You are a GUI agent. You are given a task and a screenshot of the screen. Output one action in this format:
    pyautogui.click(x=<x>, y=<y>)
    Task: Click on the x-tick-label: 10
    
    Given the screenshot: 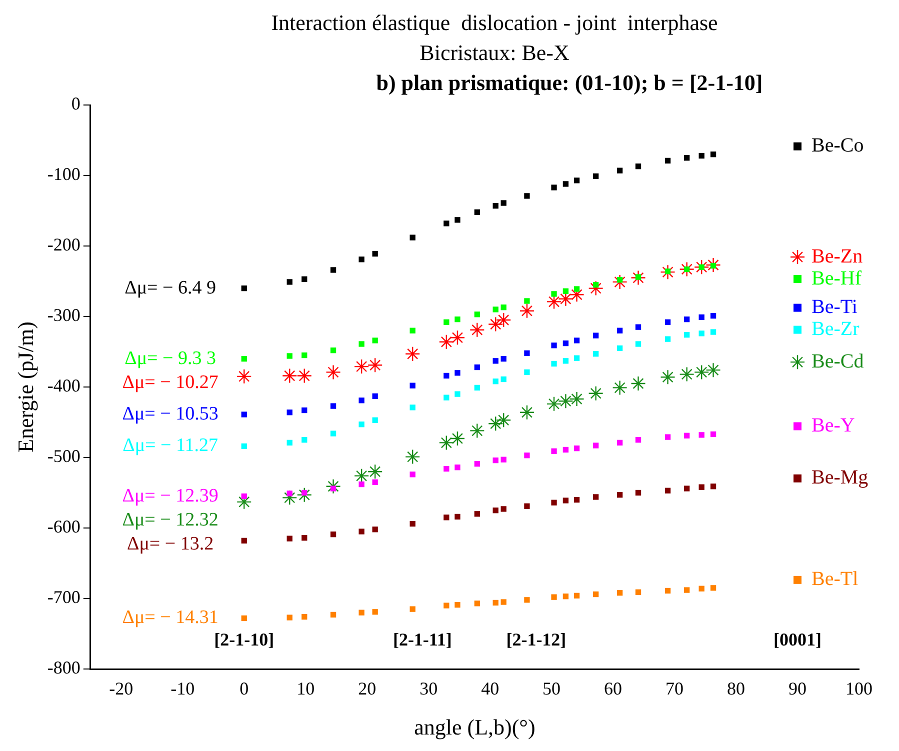 What is the action you would take?
    pyautogui.click(x=305, y=688)
    